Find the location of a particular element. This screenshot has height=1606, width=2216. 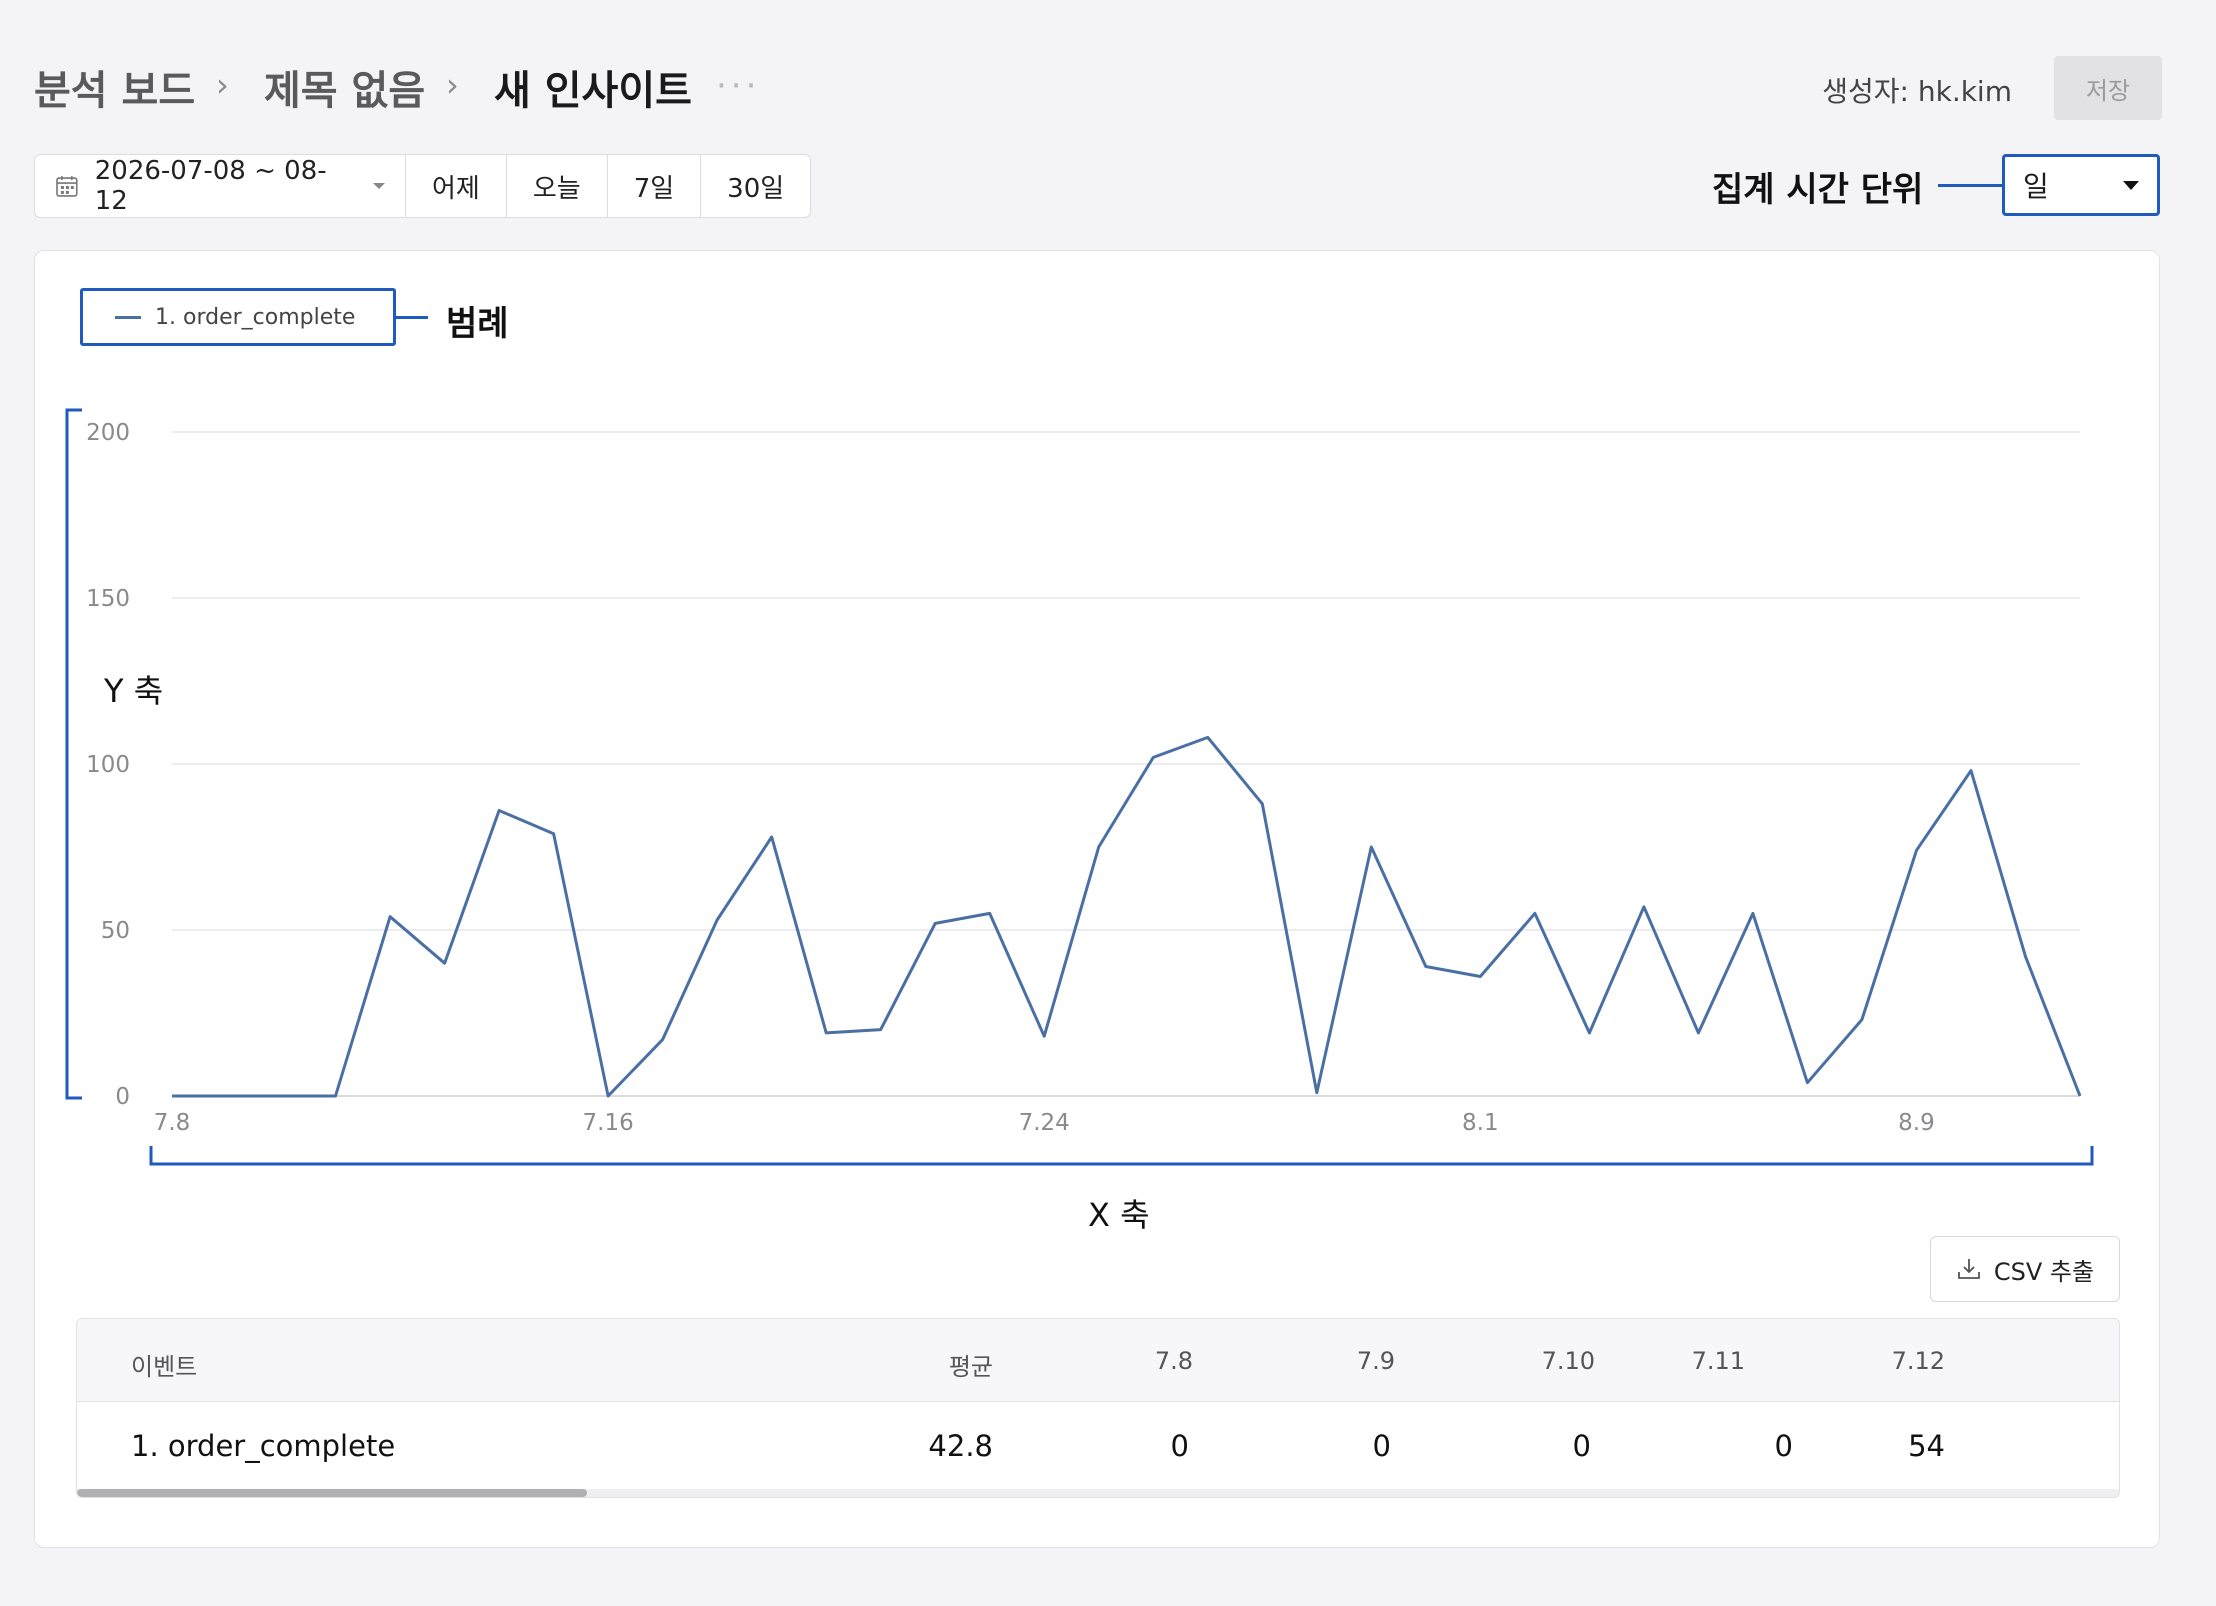

x-tick-label: 7.8 is located at coordinates (172, 1123).